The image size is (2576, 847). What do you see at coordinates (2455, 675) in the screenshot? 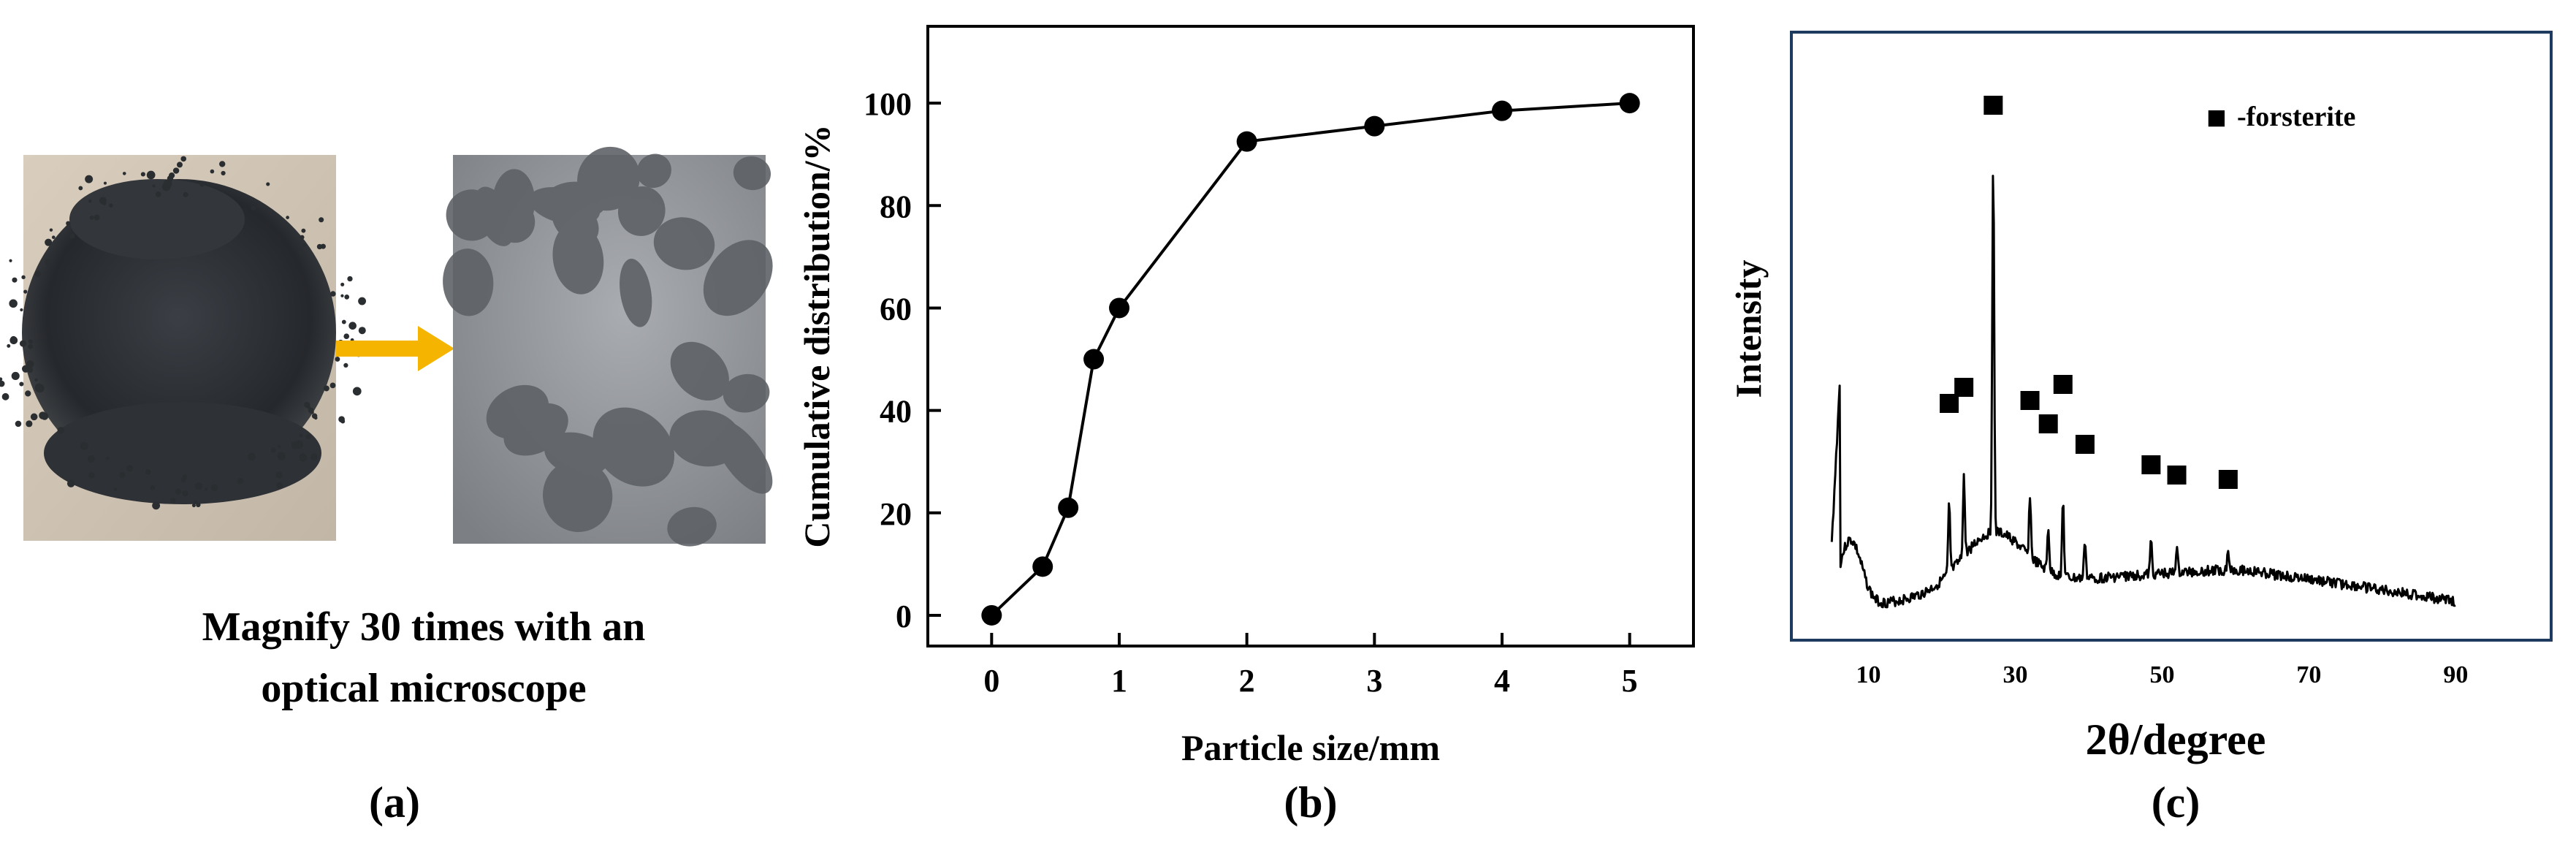
I see `x-tick-label: 90` at bounding box center [2455, 675].